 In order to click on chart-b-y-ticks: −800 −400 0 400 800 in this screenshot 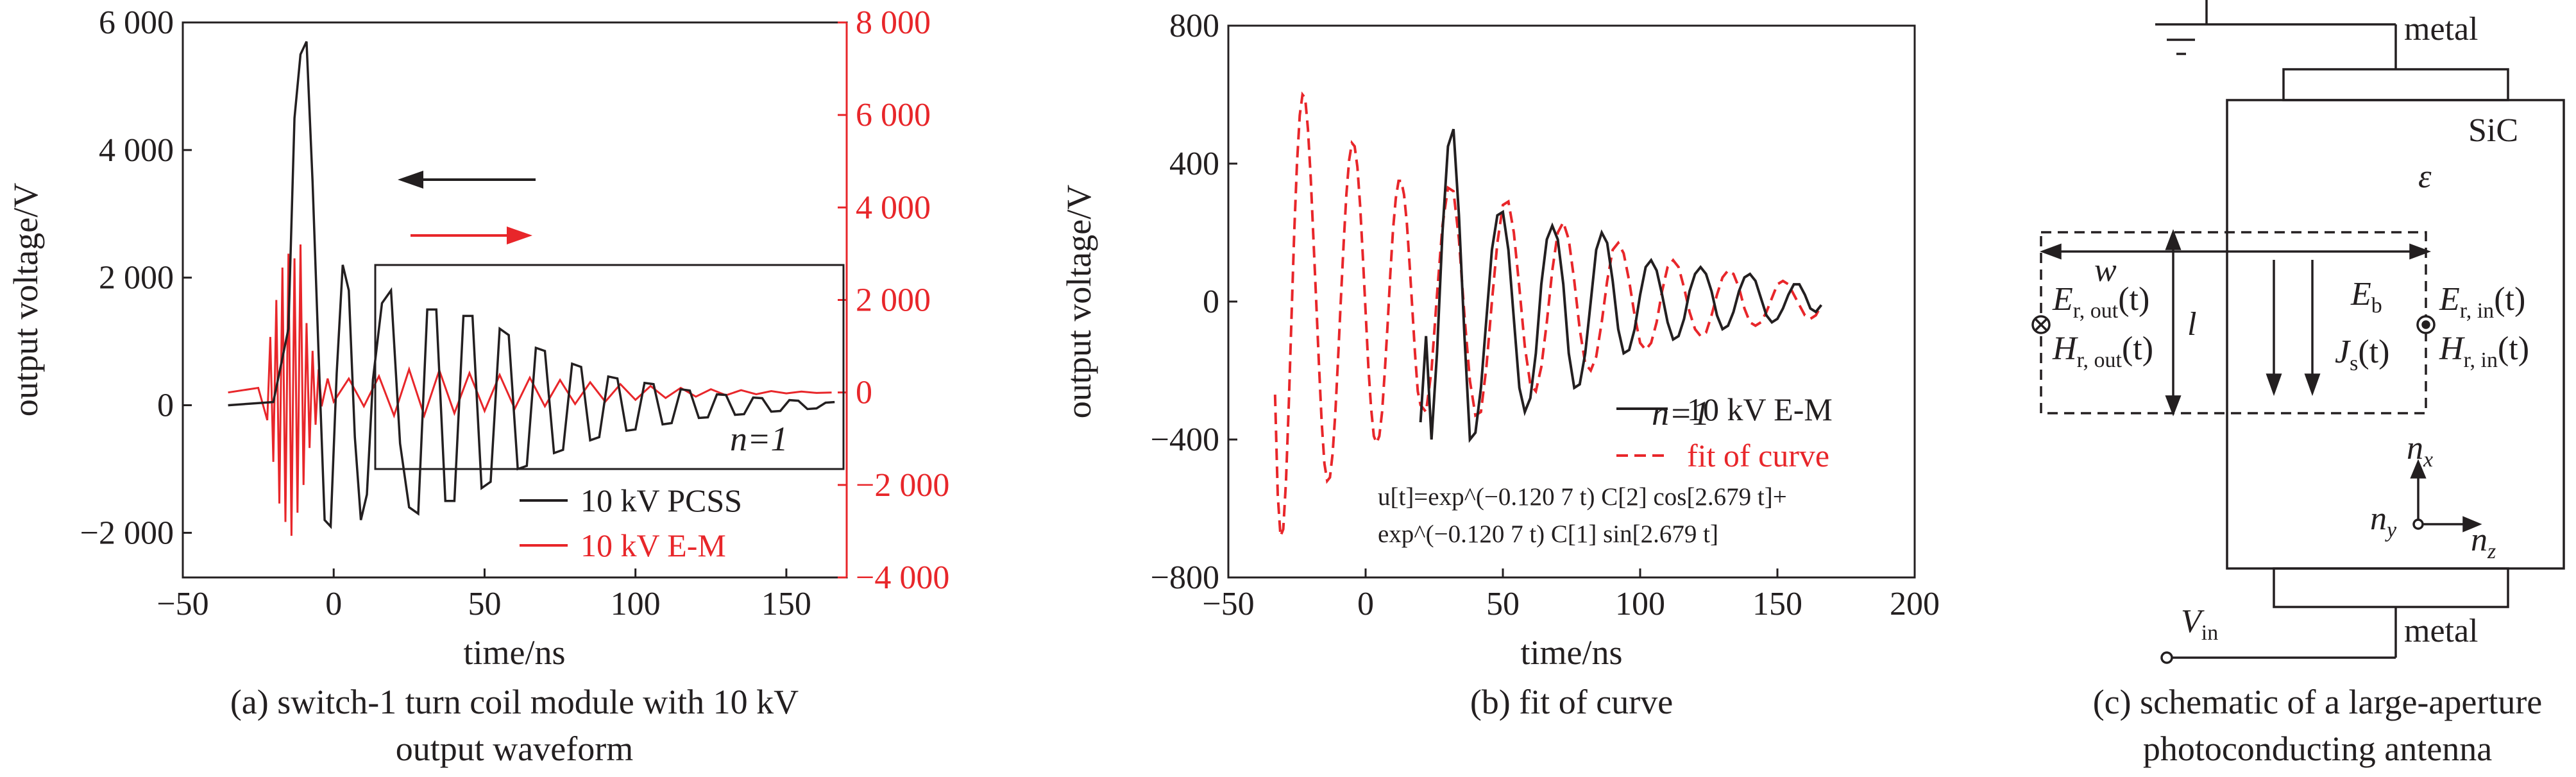, I will do `click(1194, 302)`.